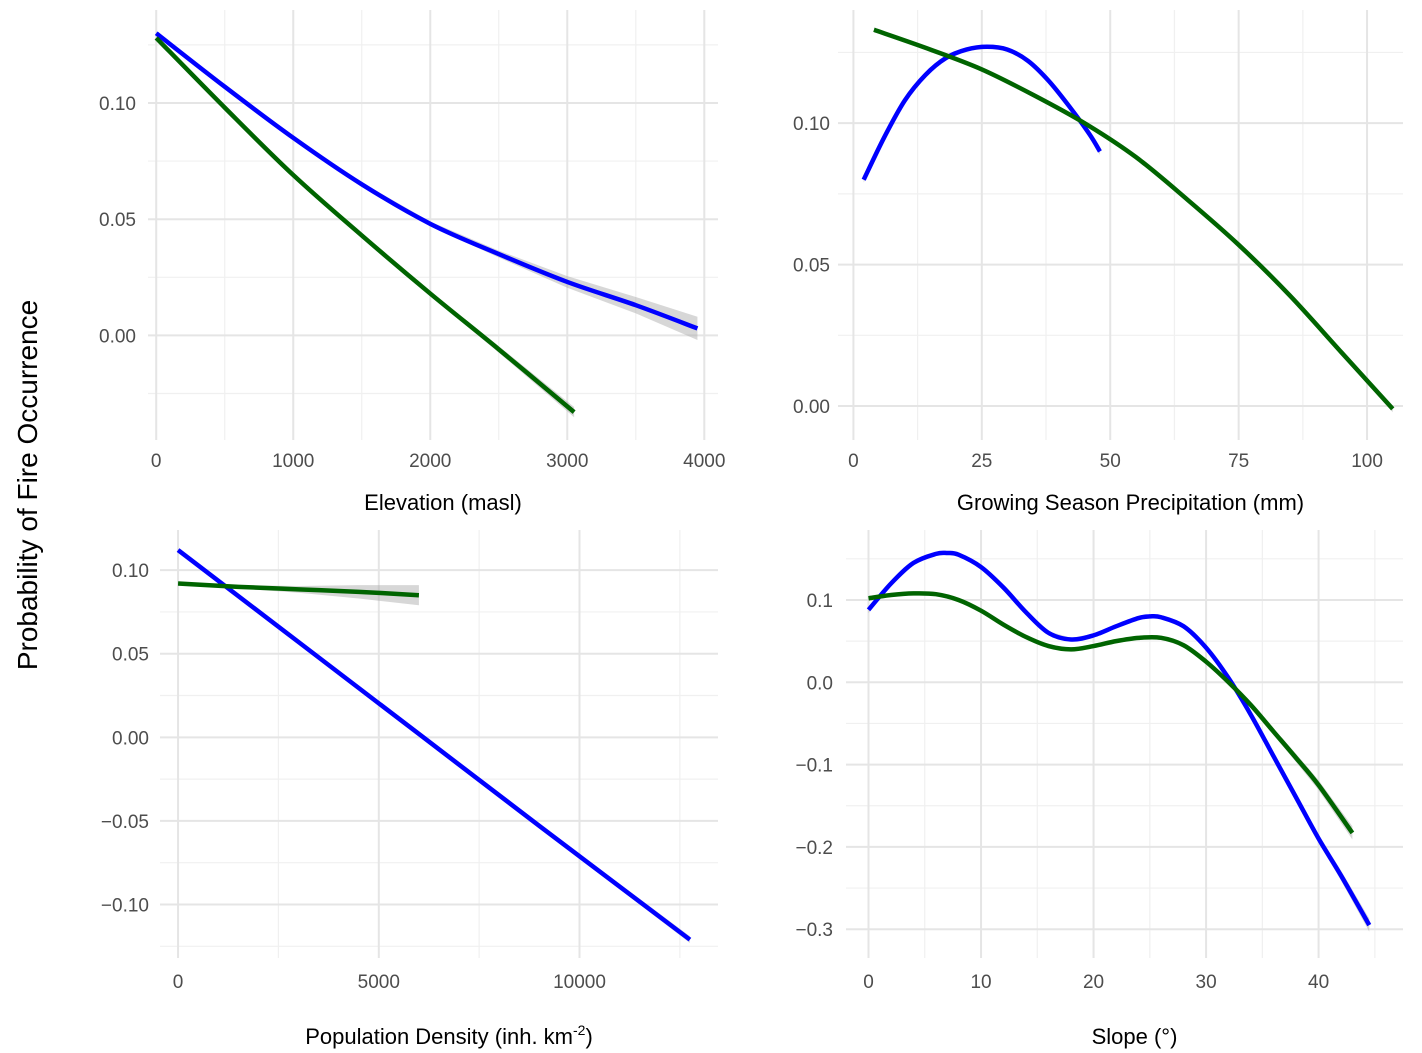 This screenshot has height=1053, width=1422. Describe the element at coordinates (579, 982) in the screenshot. I see `x-tick-label: 10000` at that location.